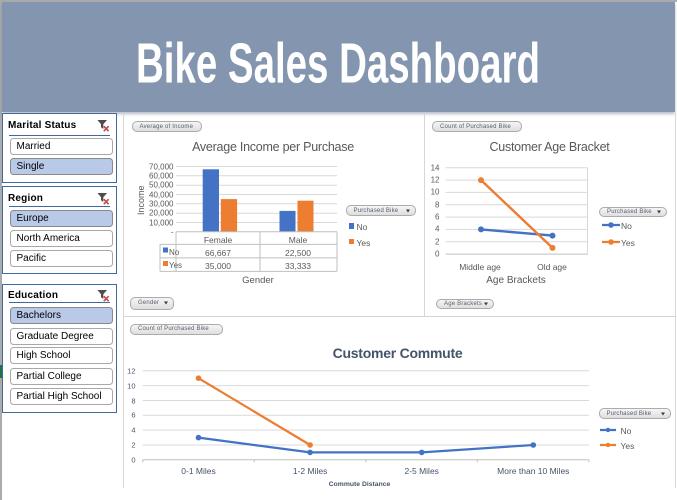  What do you see at coordinates (338, 64) in the screenshot?
I see `svg-text: Bike Sales Dashboard` at bounding box center [338, 64].